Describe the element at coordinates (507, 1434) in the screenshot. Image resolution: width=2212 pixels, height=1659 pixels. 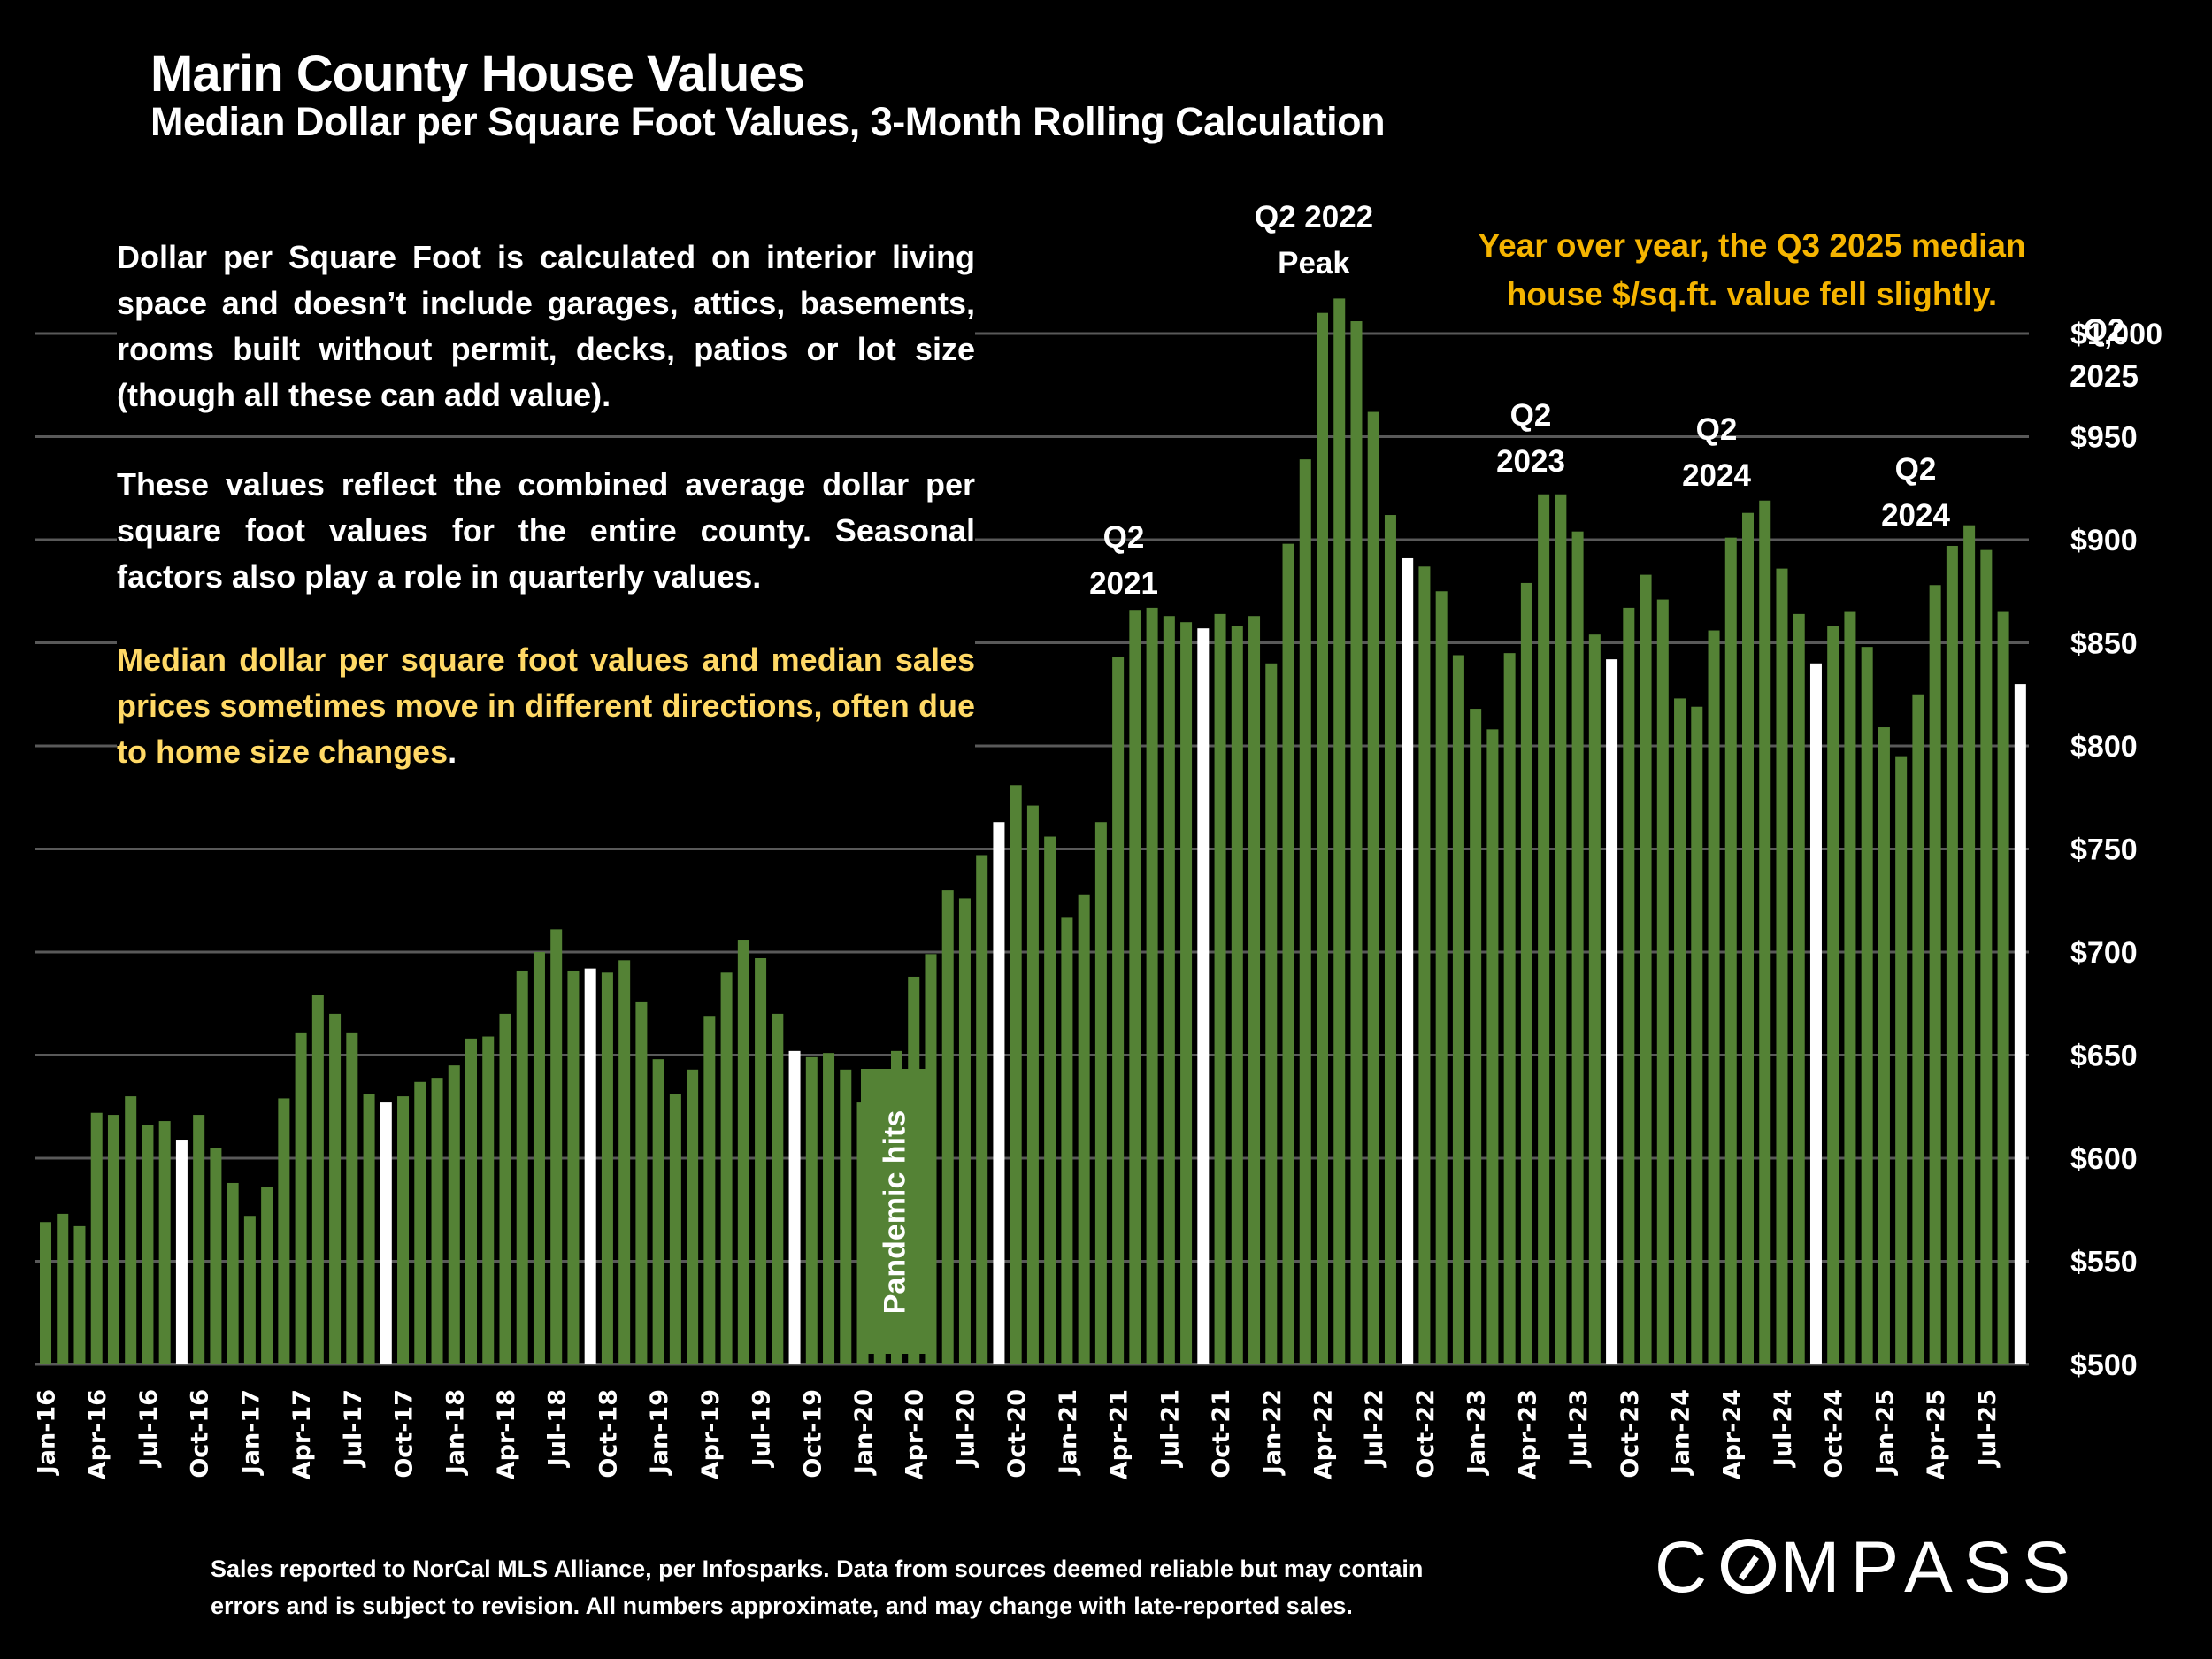
I see `x-tick-label: Apr-18` at that location.